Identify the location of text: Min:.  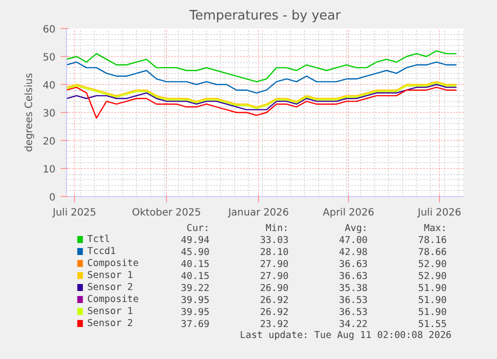
(277, 228).